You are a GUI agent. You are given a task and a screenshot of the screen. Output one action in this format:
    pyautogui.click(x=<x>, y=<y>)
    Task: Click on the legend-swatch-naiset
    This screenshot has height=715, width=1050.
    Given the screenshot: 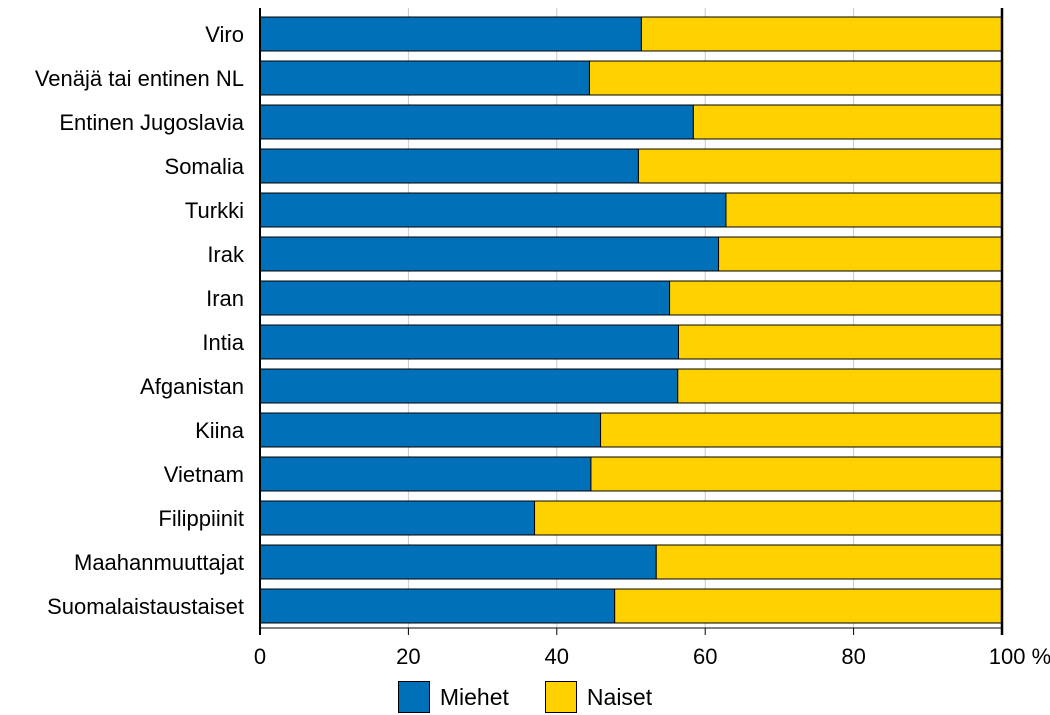 What is the action you would take?
    pyautogui.click(x=560, y=697)
    